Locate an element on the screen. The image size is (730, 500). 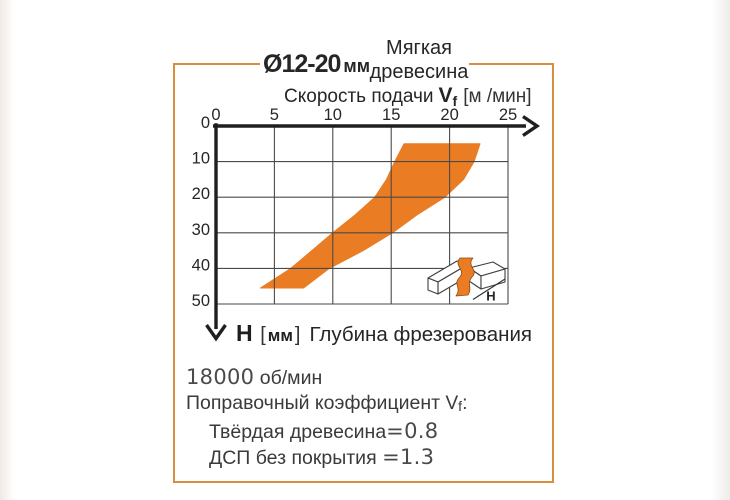
x-axis-title-symbol-sub: f is located at coordinates (455, 101).